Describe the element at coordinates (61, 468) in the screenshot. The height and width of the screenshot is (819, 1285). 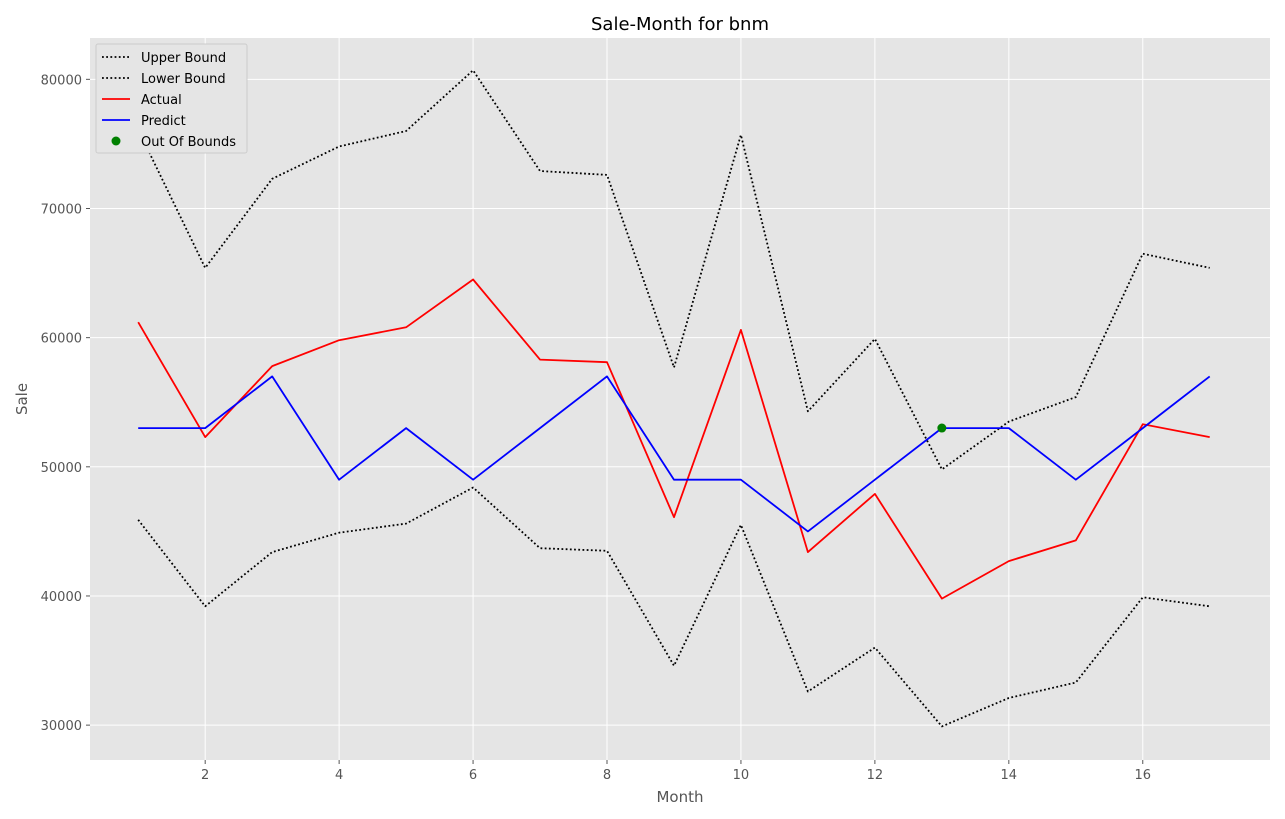
I see `y-tick-label: 50000` at that location.